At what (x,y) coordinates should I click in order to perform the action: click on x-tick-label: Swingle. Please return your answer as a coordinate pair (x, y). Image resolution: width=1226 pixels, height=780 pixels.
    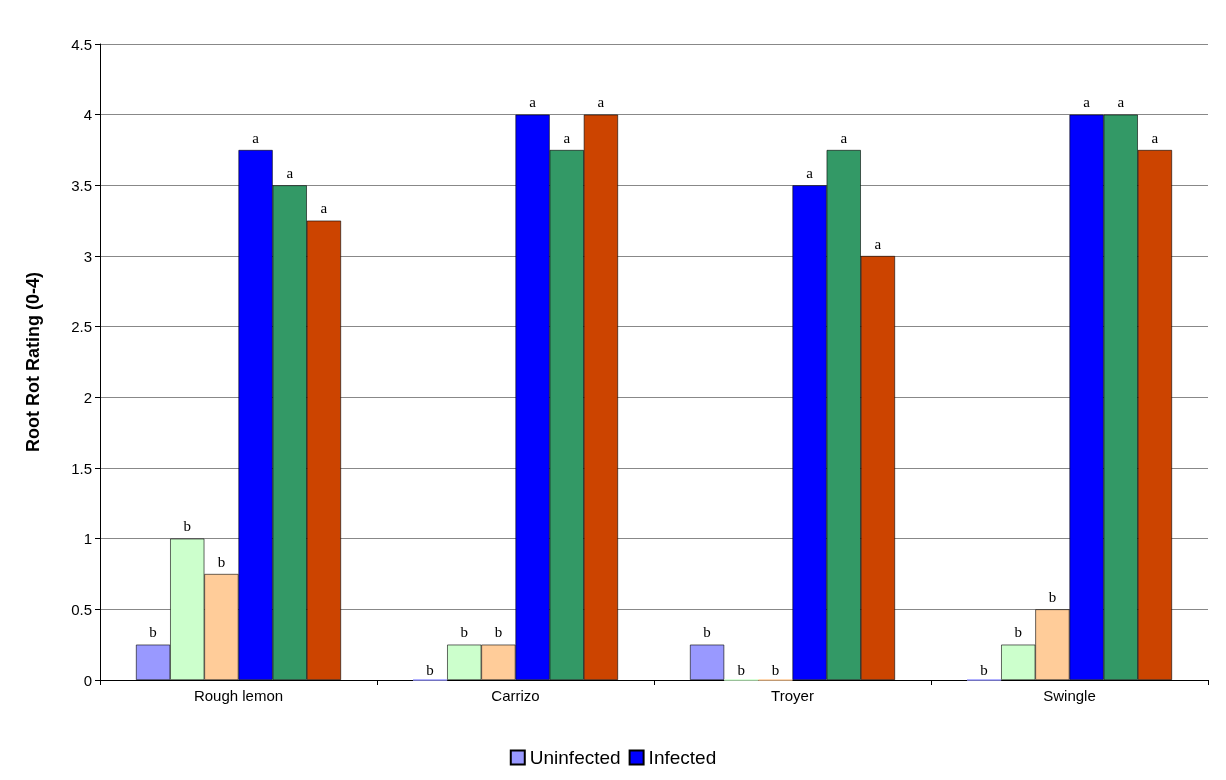
    Looking at the image, I should click on (1069, 695).